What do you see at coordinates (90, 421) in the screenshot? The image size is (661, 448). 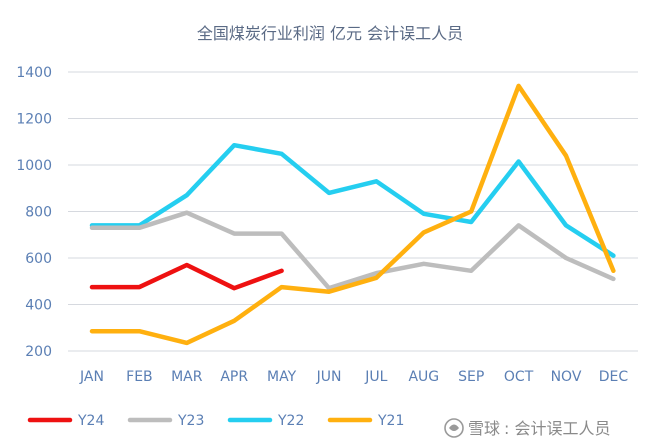 I see `legend-label: Y24` at bounding box center [90, 421].